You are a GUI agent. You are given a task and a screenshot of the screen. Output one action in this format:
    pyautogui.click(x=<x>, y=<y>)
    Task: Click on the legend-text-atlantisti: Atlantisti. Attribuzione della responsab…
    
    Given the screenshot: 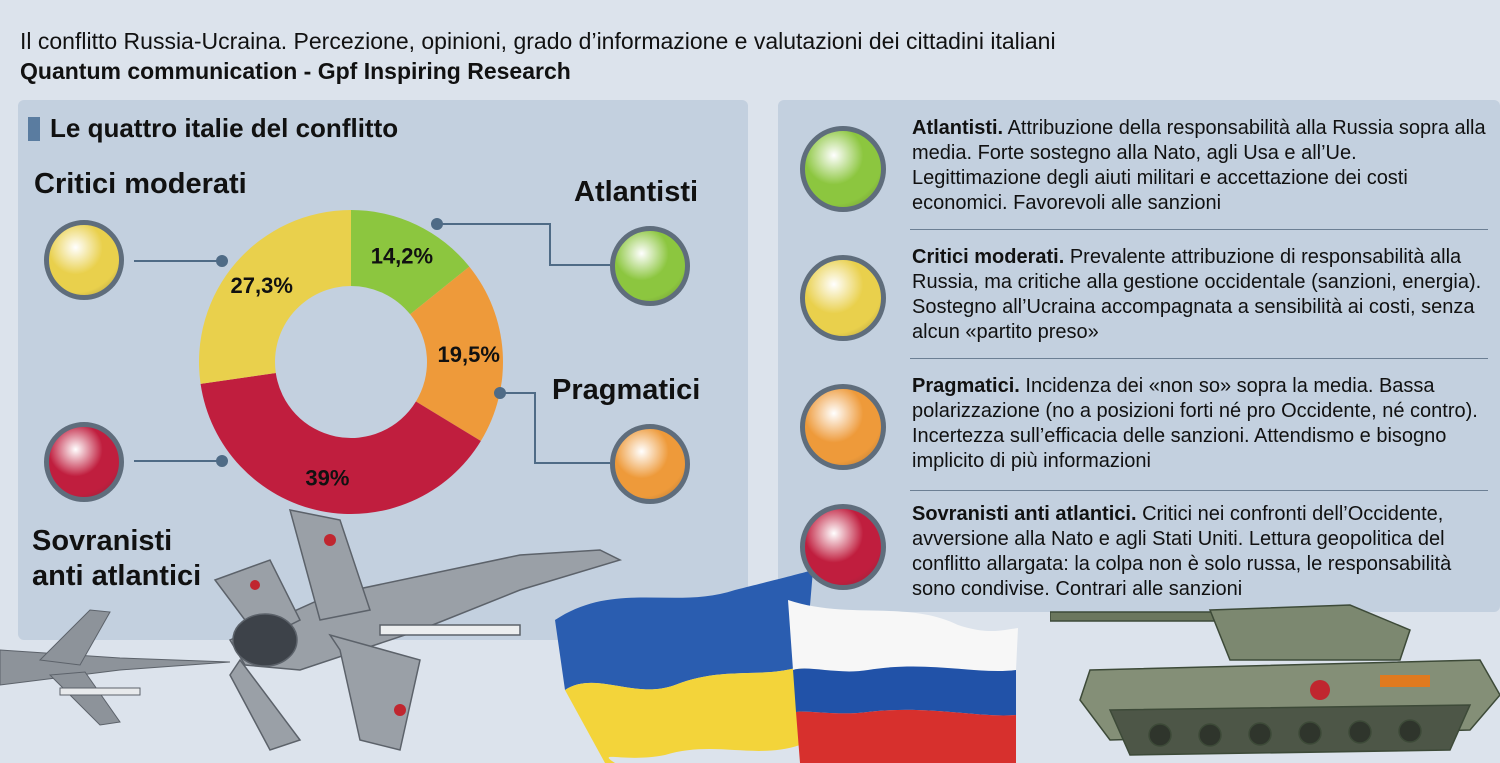 What is the action you would take?
    pyautogui.click(x=1201, y=166)
    